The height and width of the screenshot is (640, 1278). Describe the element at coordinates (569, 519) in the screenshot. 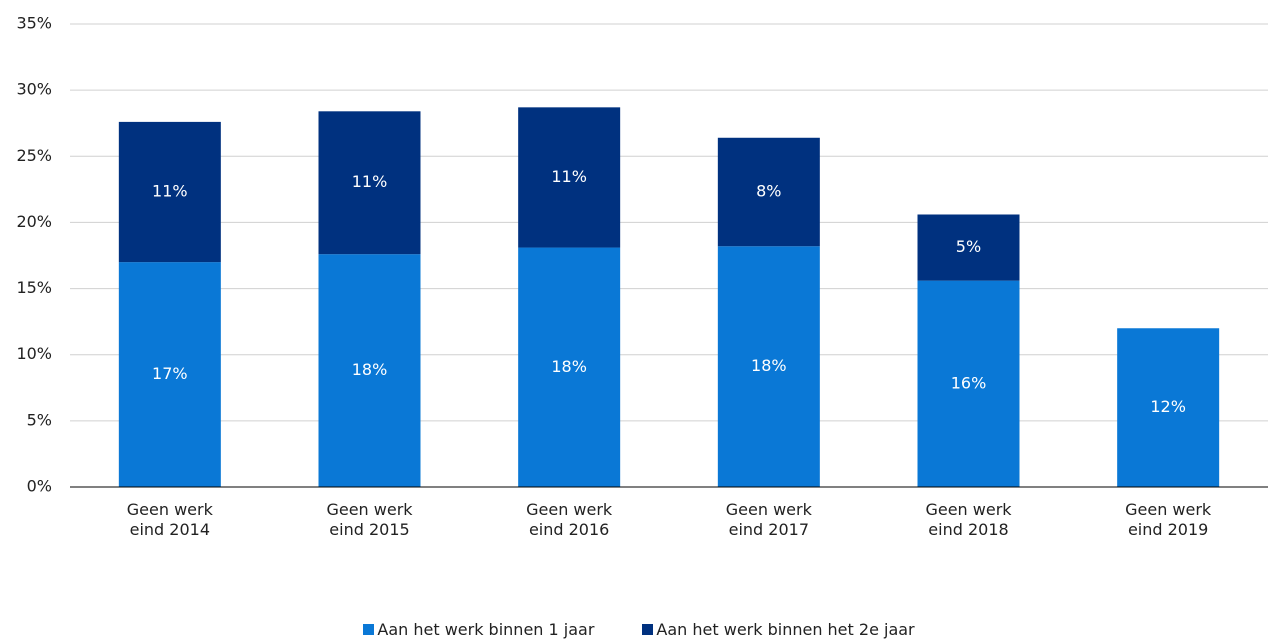

I see `x-tick-label: Geen werk eind 2016` at that location.